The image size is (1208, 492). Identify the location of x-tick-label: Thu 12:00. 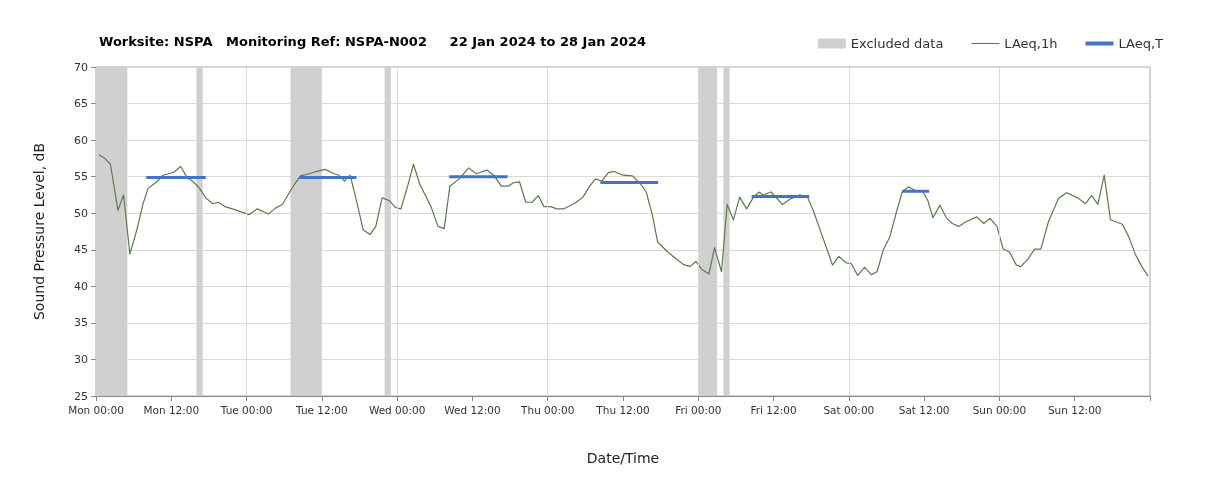
(622, 409).